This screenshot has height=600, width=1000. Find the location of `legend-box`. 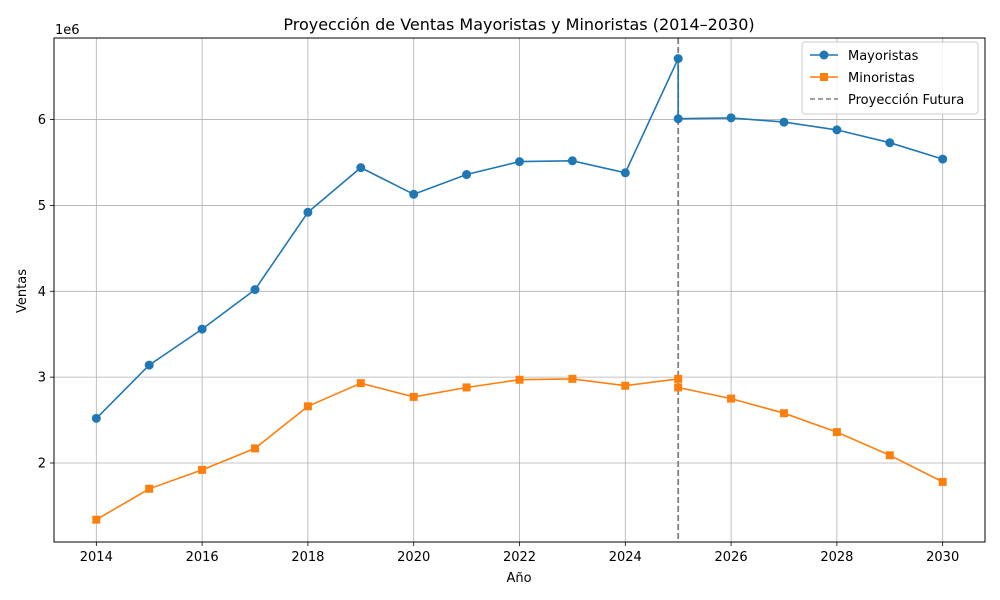

legend-box is located at coordinates (890, 78).